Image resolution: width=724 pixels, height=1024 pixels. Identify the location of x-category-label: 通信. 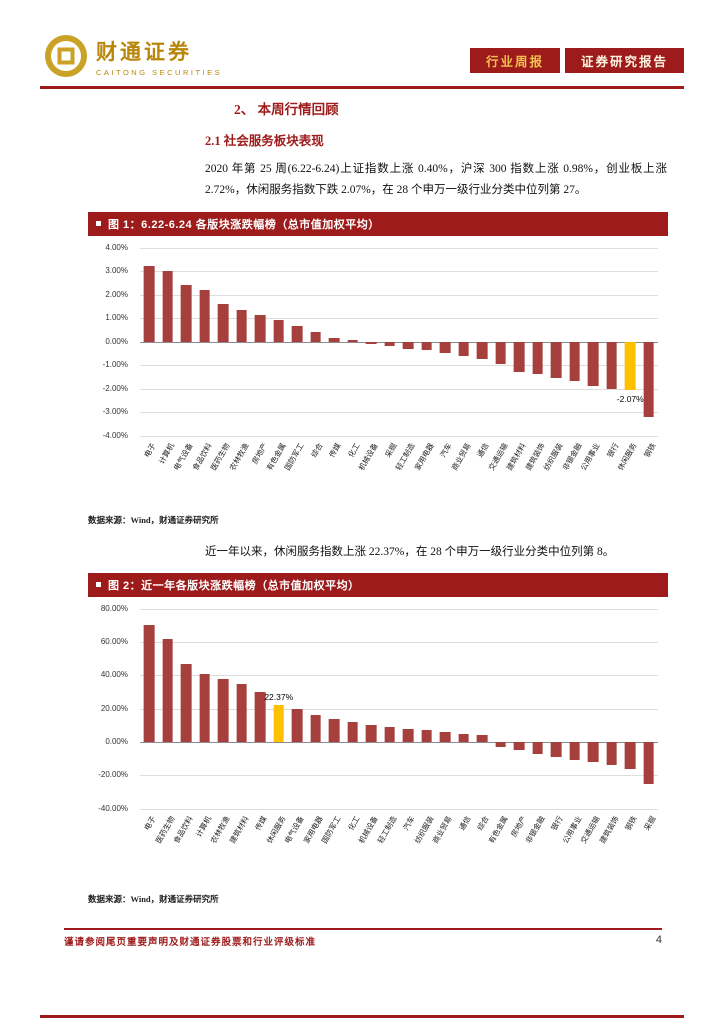
(465, 823).